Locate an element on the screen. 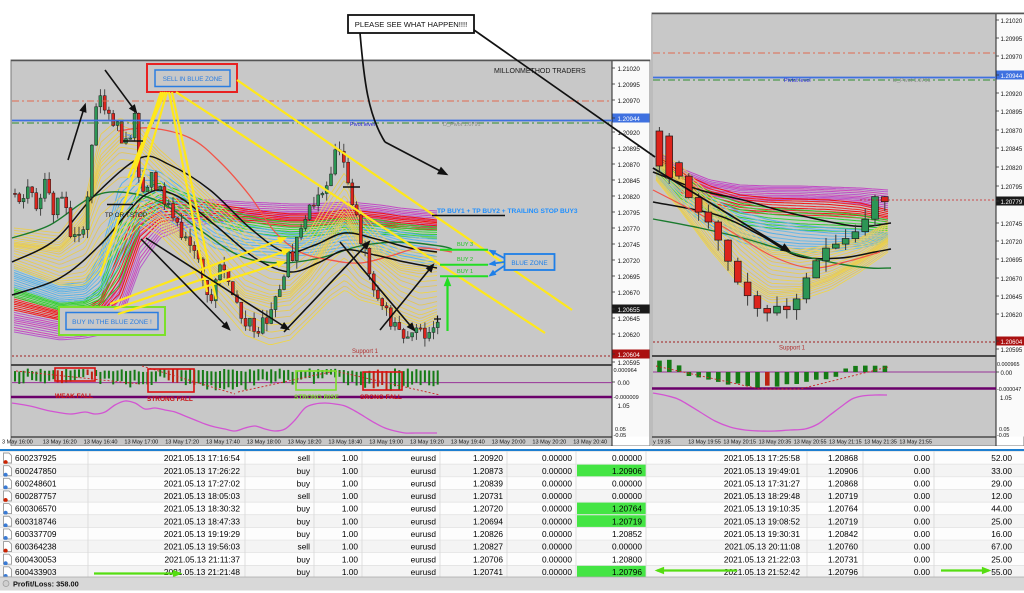  svg-text: 2021.05.13 19:49:01 is located at coordinates (762, 471).